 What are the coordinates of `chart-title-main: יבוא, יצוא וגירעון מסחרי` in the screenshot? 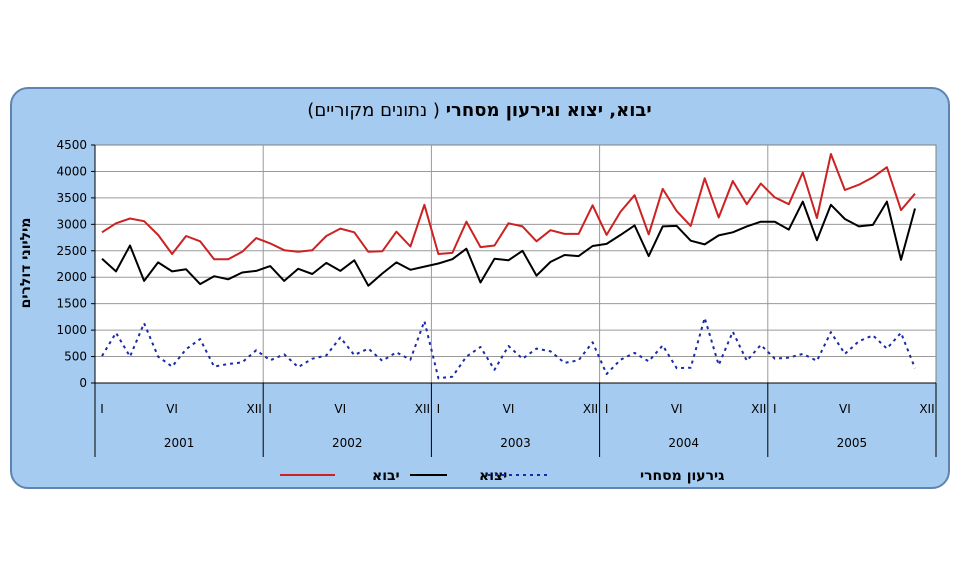 It's located at (548, 110).